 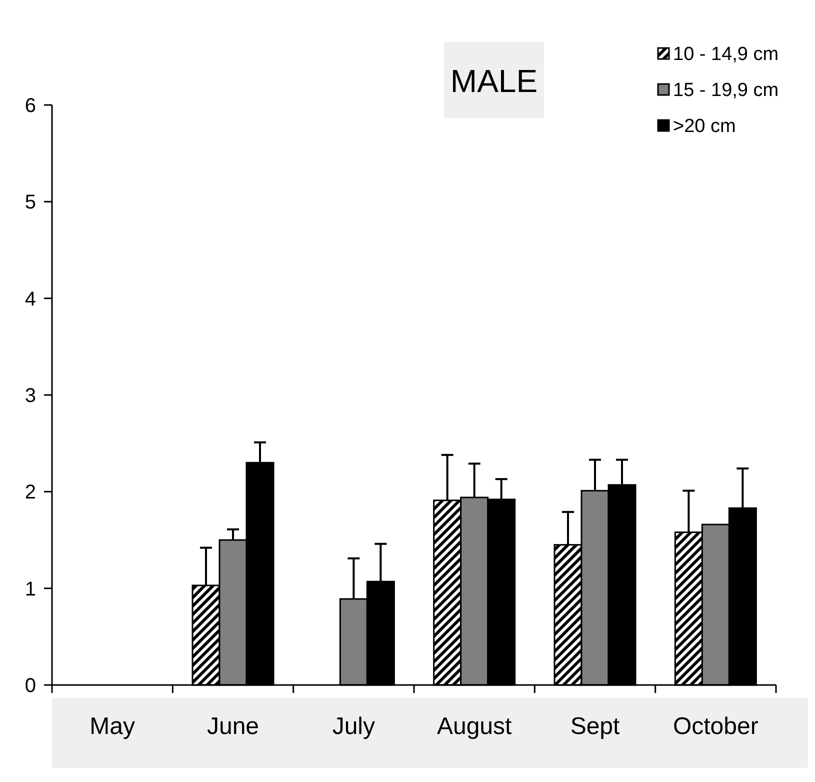 I want to click on y-tick-label: 6, so click(x=30, y=106).